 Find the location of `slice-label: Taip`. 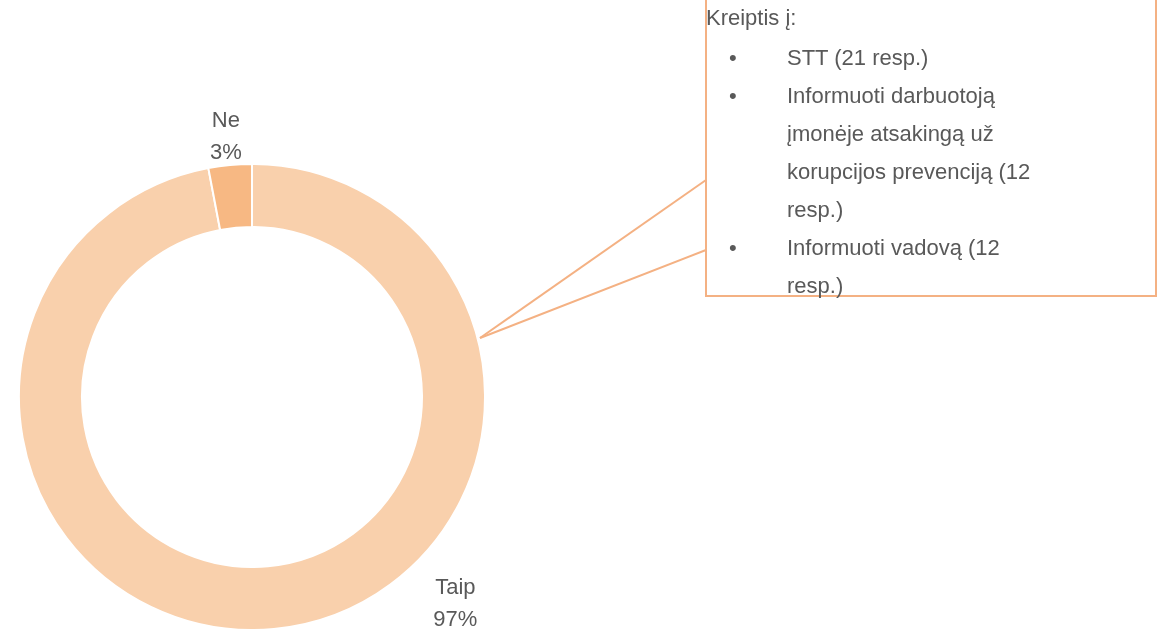

slice-label: Taip is located at coordinates (455, 586).